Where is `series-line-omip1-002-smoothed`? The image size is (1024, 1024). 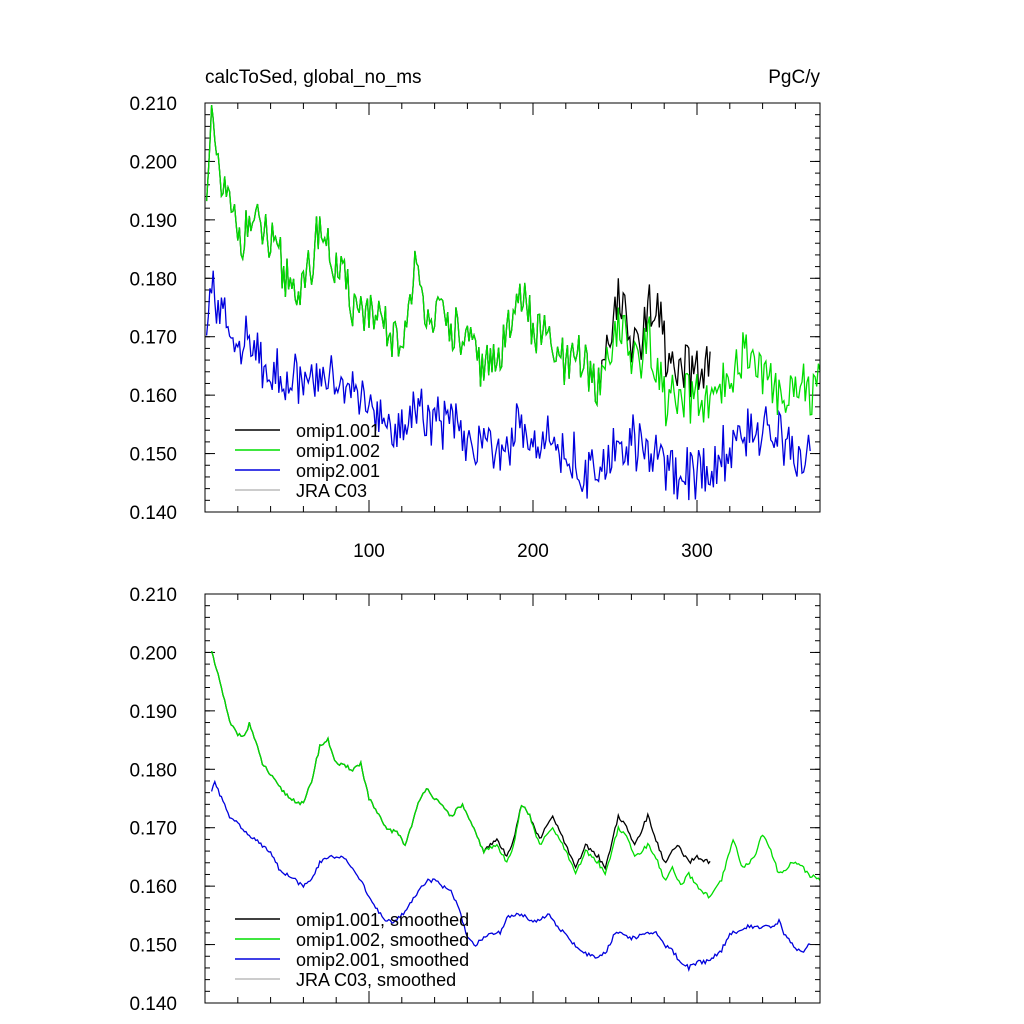 series-line-omip1-002-smoothed is located at coordinates (515, 774).